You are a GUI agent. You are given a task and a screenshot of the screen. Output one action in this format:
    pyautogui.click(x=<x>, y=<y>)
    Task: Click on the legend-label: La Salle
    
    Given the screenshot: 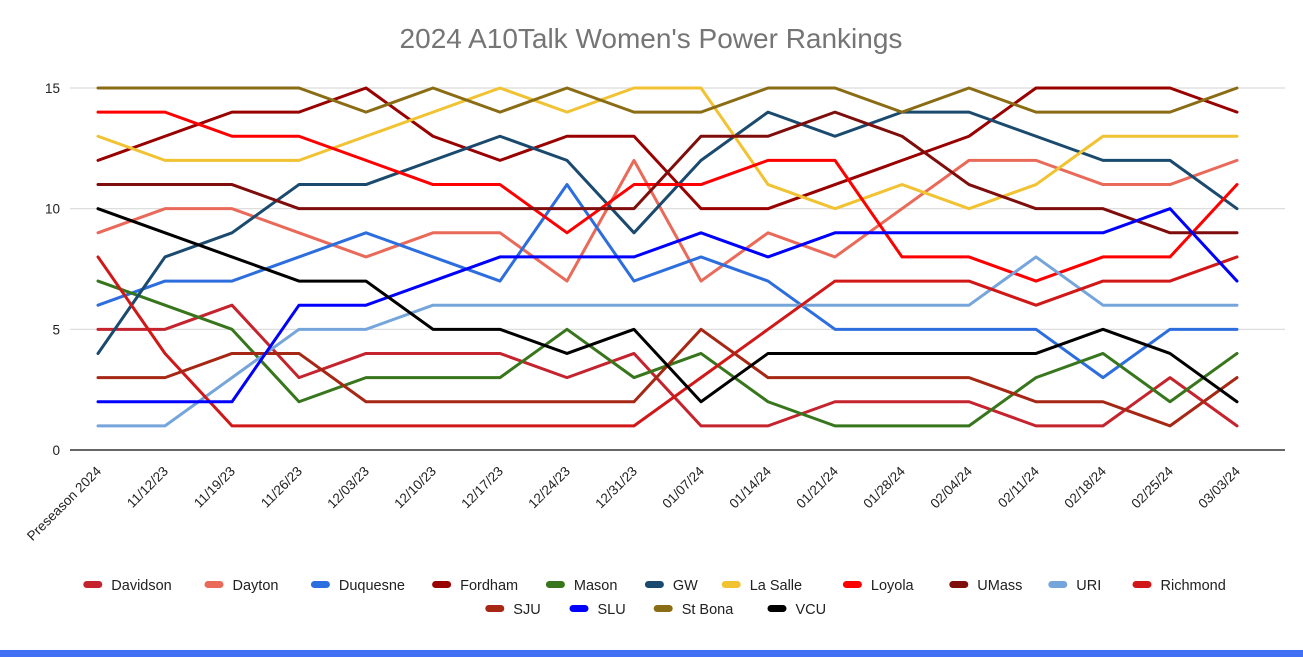 What is the action you would take?
    pyautogui.click(x=776, y=586)
    